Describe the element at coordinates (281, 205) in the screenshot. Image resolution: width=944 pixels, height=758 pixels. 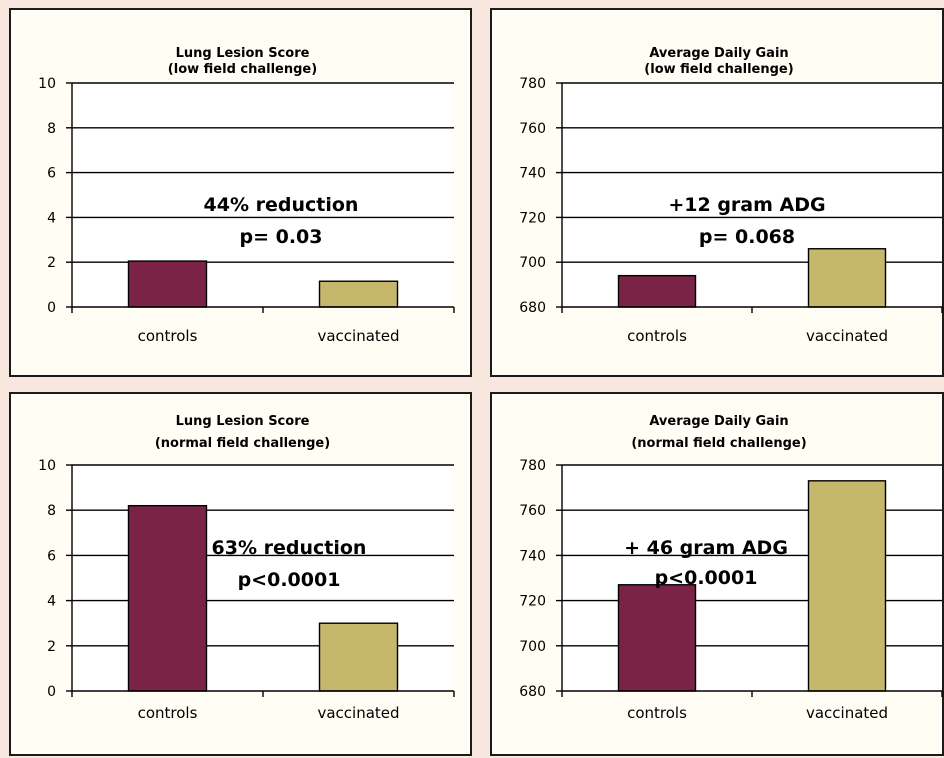
I see `annotation-effect: 44% reduction` at that location.